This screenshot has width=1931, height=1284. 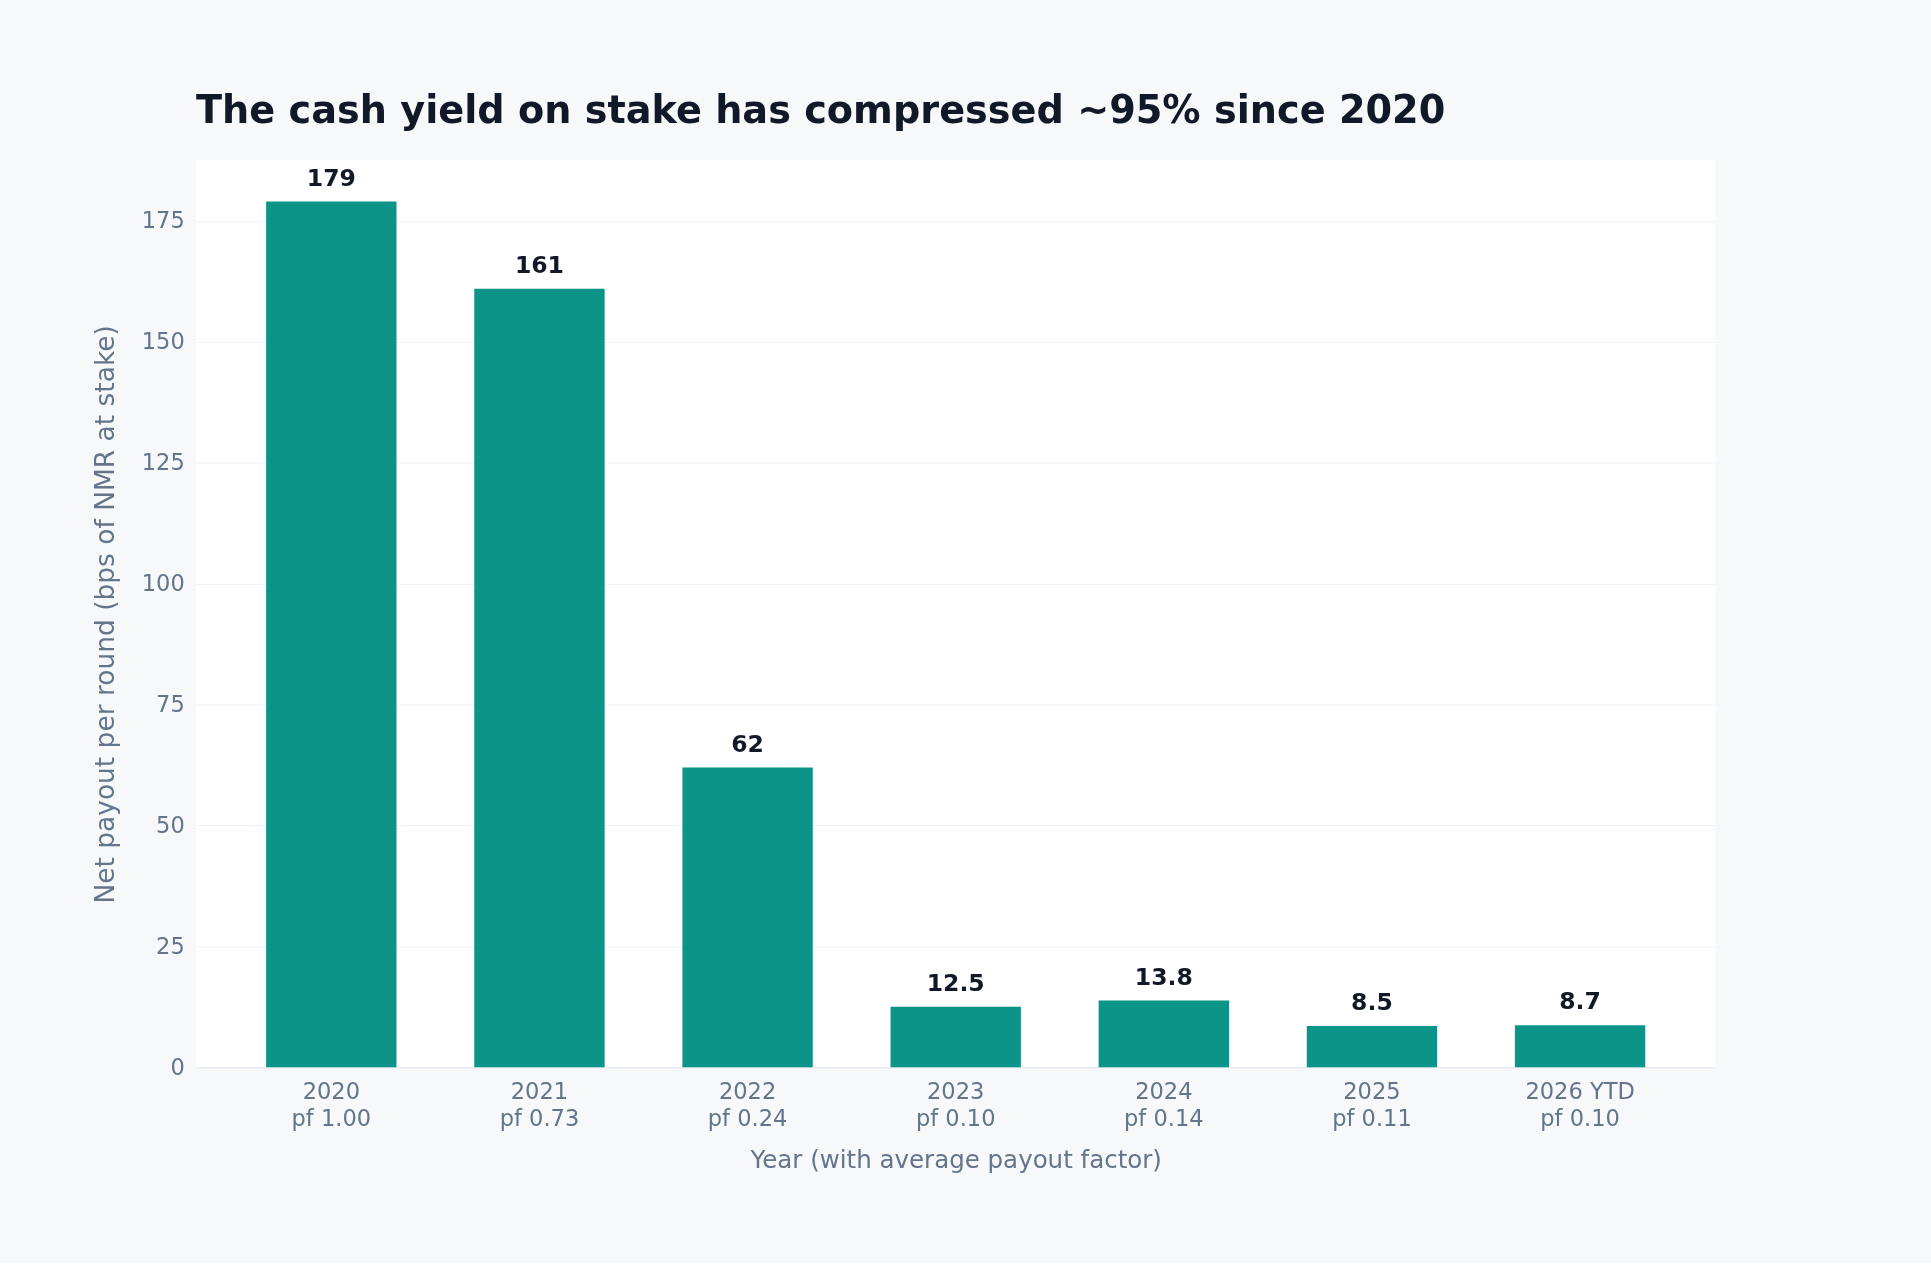 I want to click on data-label: 12.5, so click(x=955, y=983).